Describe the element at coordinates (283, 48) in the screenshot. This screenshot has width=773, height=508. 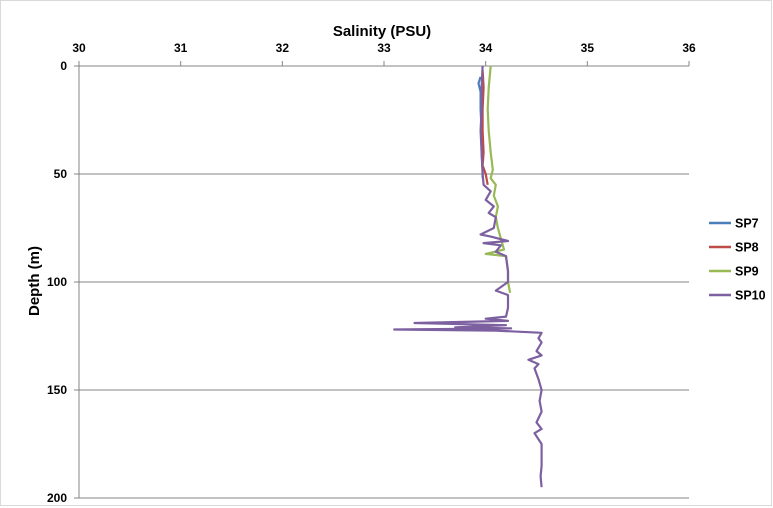
I see `x-tick-label: 32` at that location.